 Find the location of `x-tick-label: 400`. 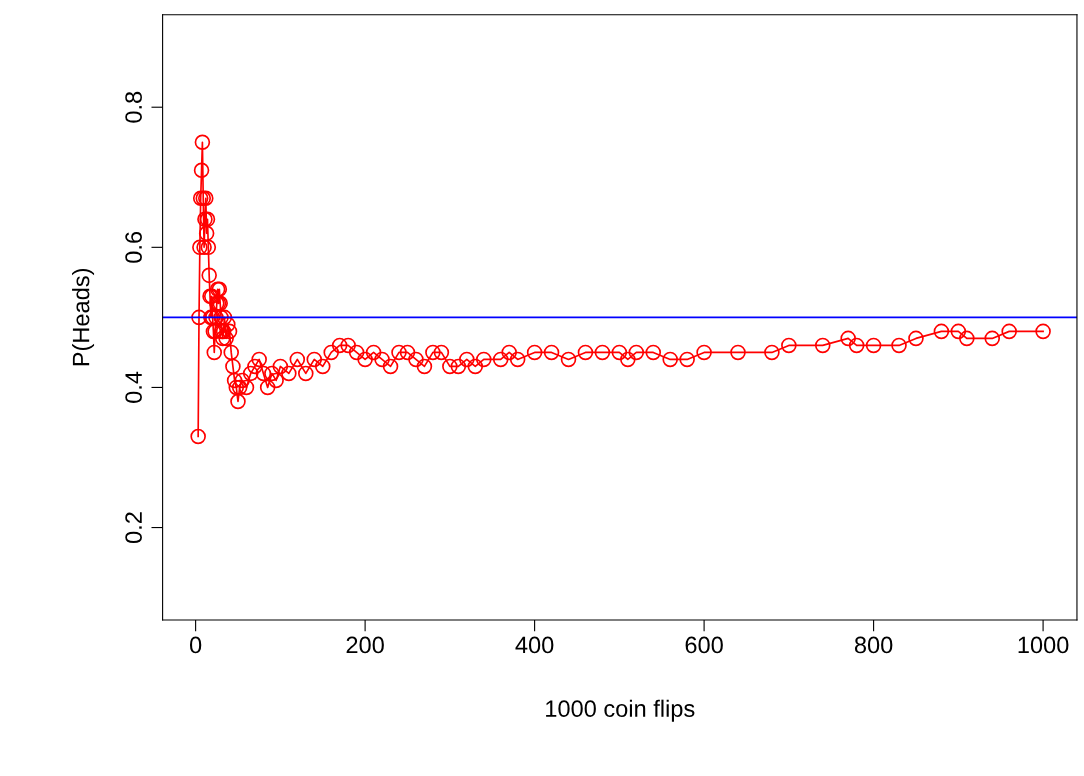

x-tick-label: 400 is located at coordinates (534, 645).